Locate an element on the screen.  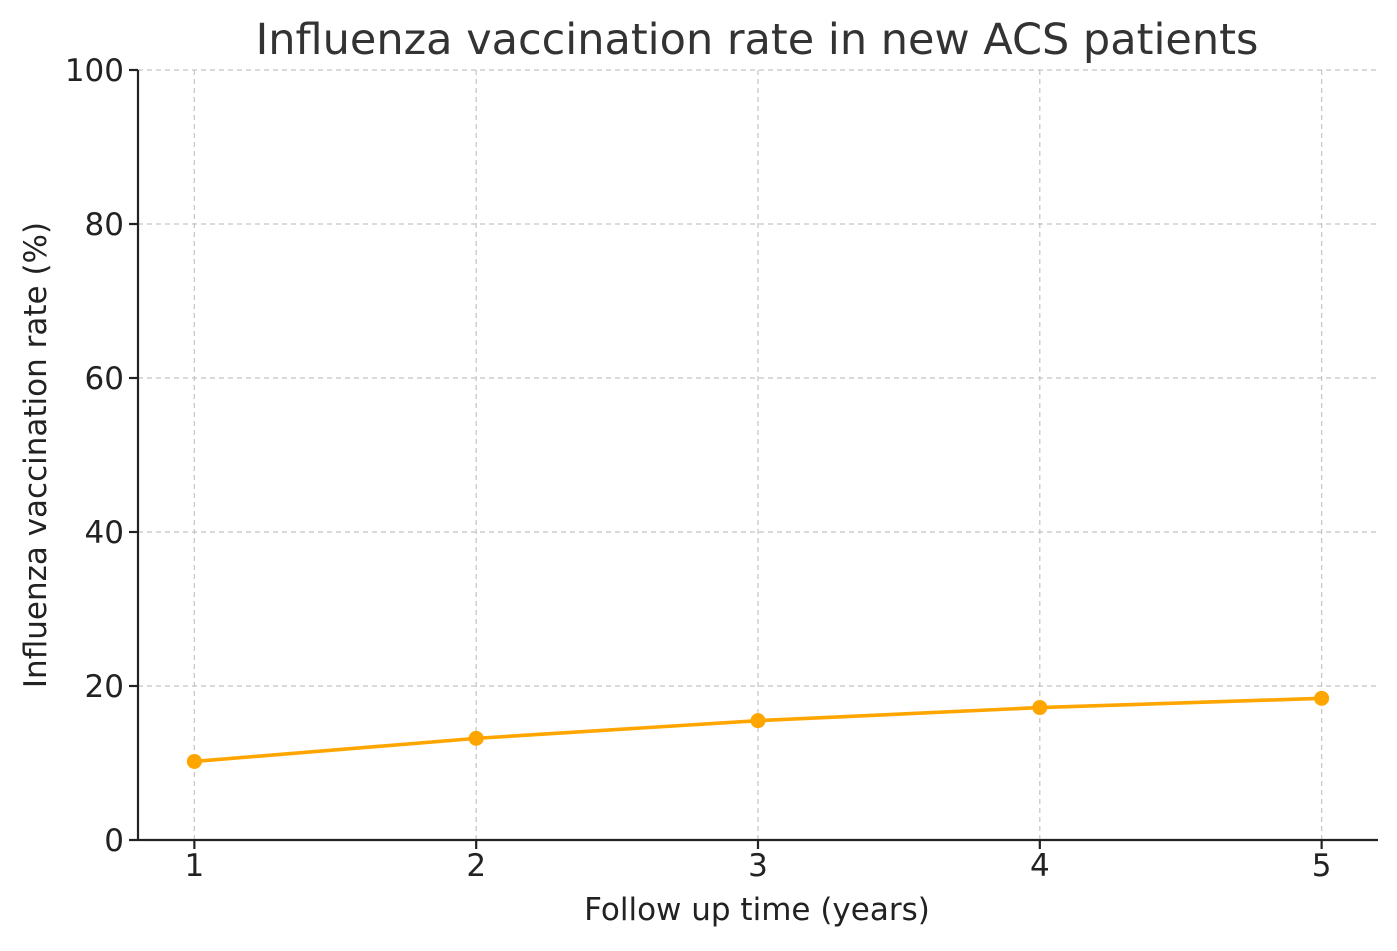
y-tick-label: 20 is located at coordinates (104, 687).